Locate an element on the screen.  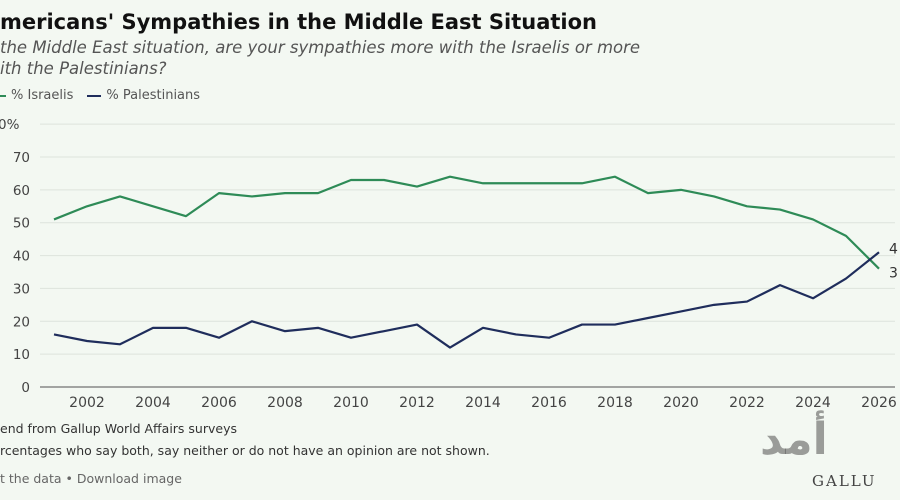
y-tick-label: 0% is located at coordinates (10, 125).